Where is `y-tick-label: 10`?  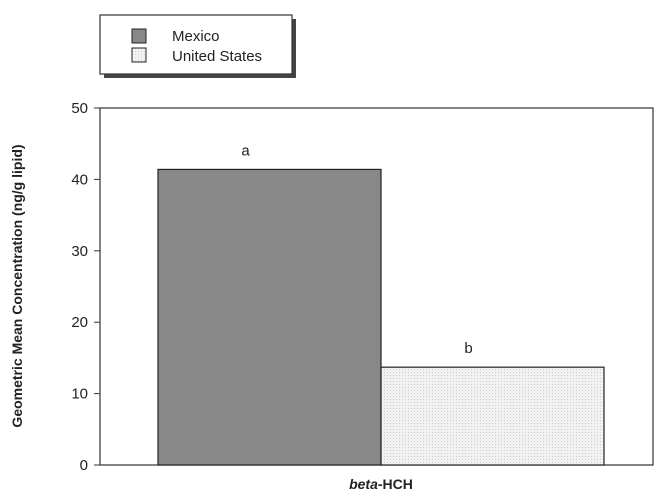 y-tick-label: 10 is located at coordinates (79, 394).